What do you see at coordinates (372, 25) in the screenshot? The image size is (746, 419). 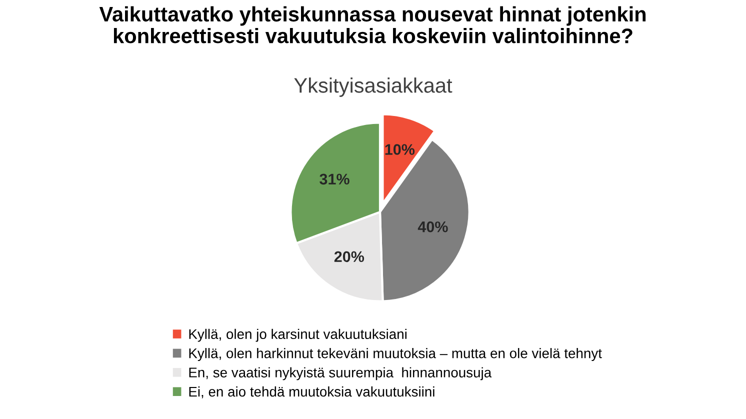 I see `chart-title: Vaikuttavatko yhteiskunnassa nousevat hinnat jotenkin konkreettisesti vakuutuksia koskeviin valintoihinne?` at bounding box center [372, 25].